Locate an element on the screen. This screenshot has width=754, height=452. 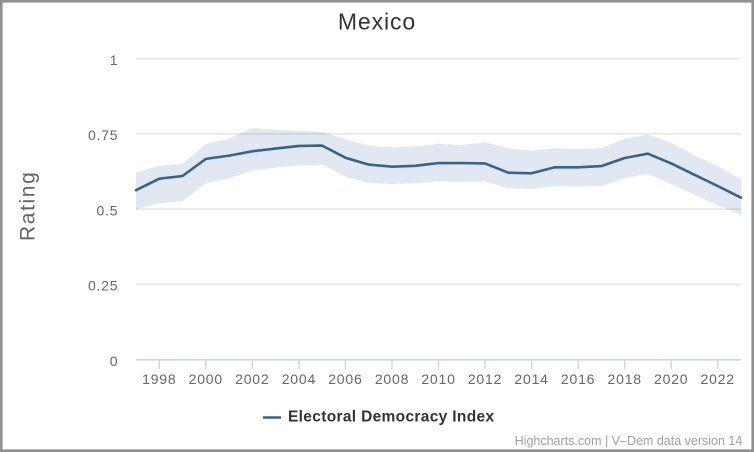
svg-text: 2010 is located at coordinates (438, 379).